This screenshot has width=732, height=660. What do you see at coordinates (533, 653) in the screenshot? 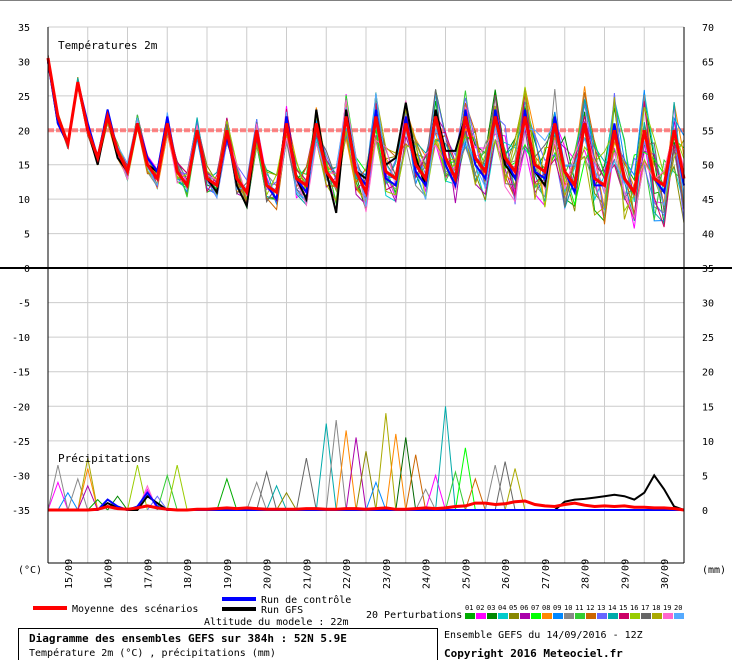
I see `footer-copyright: Copyright 2016 Meteociel.fr` at bounding box center [533, 653].